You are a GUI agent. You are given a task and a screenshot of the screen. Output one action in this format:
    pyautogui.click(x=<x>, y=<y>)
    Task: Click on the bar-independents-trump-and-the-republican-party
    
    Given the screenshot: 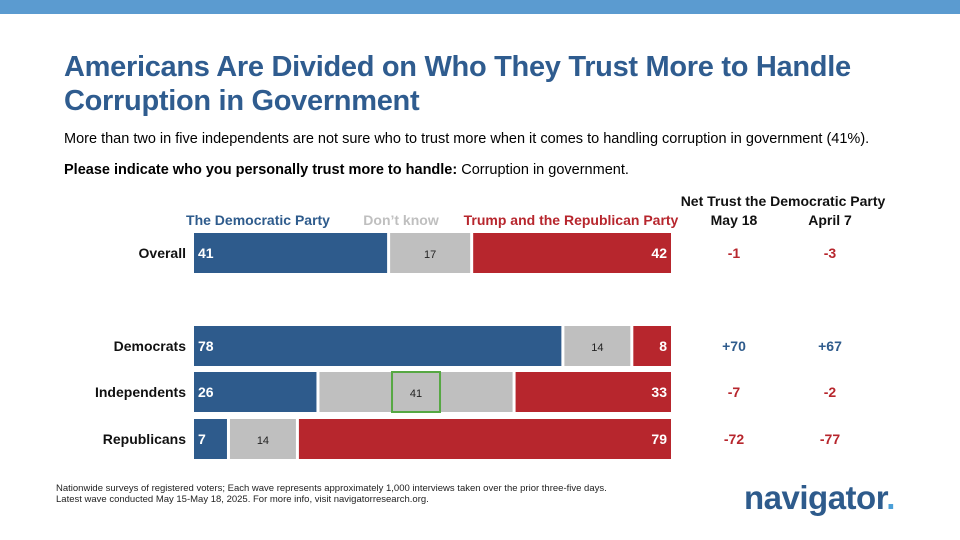 What is the action you would take?
    pyautogui.click(x=593, y=392)
    